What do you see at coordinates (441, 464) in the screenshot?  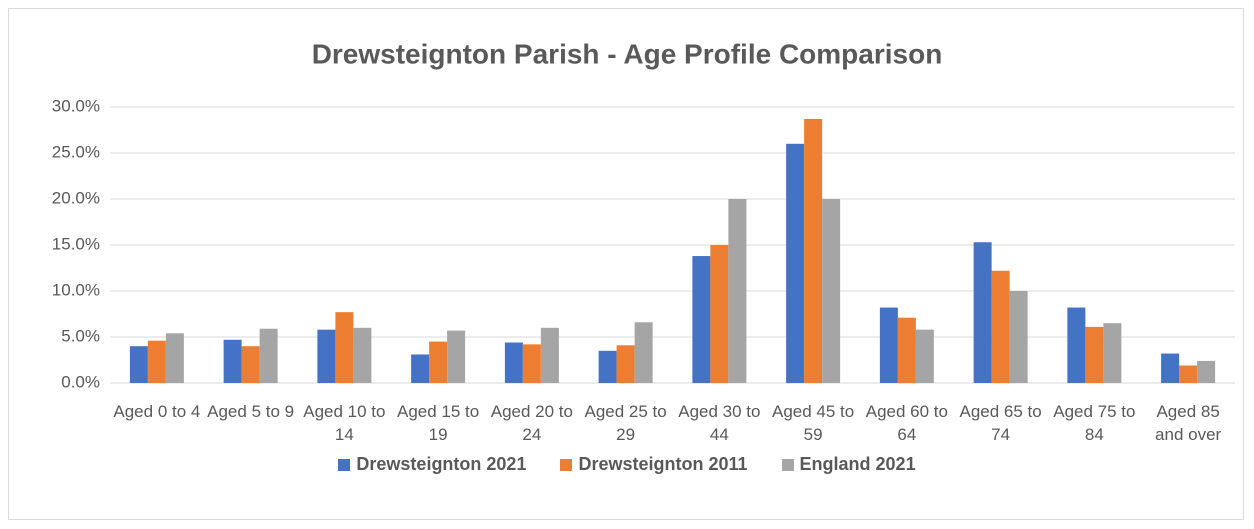 I see `legend-label: Drewsteignton 2021` at bounding box center [441, 464].